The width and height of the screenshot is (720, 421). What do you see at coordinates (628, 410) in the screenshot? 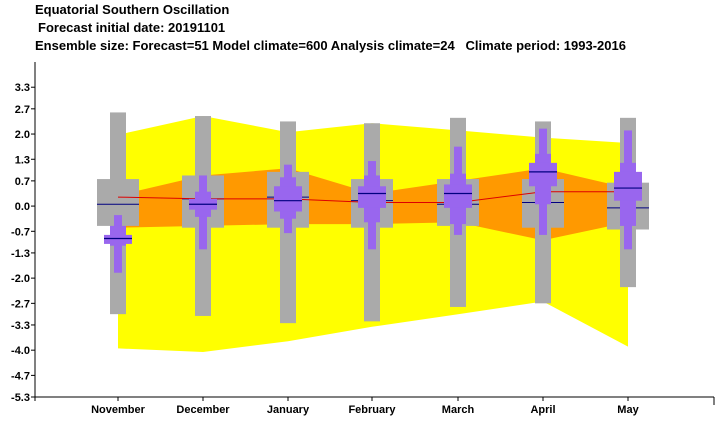
I see `x-tick-label: May` at bounding box center [628, 410].